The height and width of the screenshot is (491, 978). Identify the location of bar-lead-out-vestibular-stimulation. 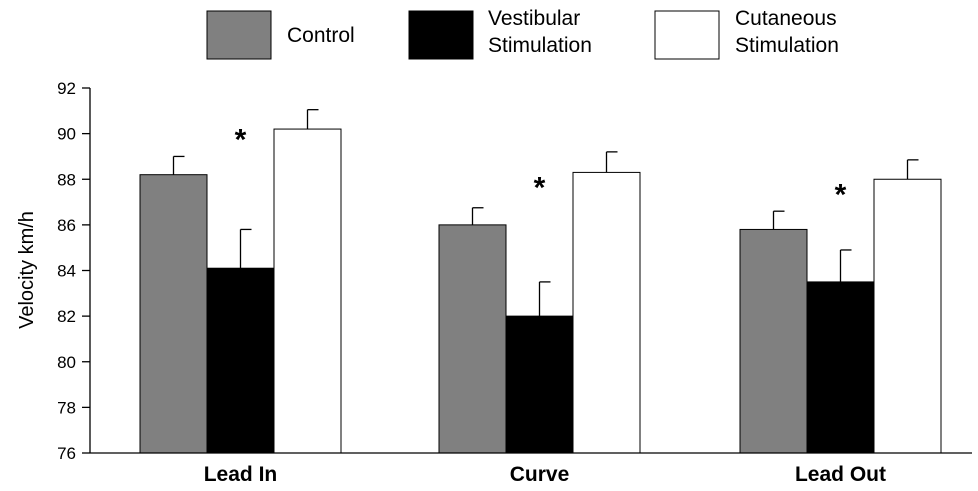
(840, 367).